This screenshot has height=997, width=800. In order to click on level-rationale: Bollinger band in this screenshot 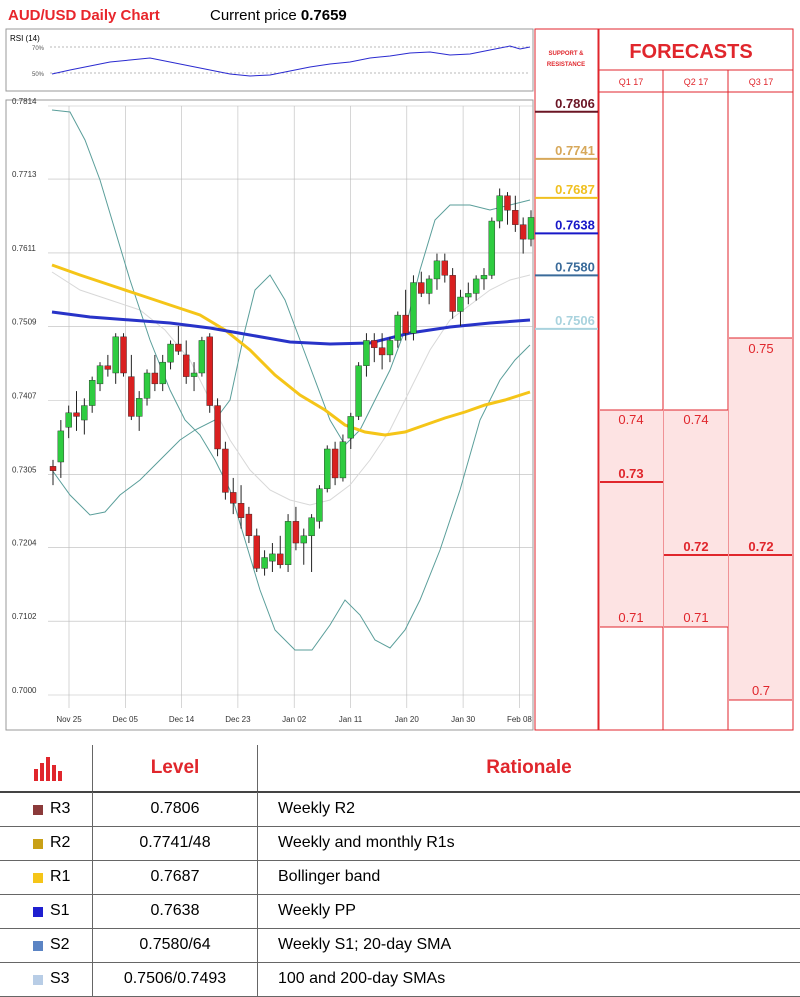, I will do `click(329, 876)`.